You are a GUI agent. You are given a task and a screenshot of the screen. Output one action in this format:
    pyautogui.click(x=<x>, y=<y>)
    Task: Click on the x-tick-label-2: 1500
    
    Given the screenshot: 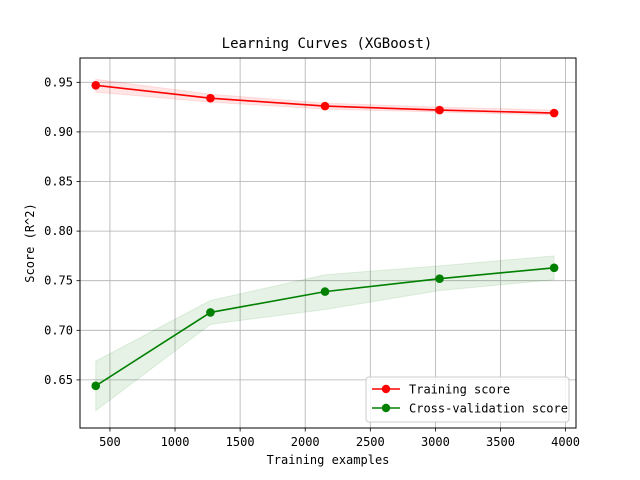 What is the action you would take?
    pyautogui.click(x=240, y=442)
    